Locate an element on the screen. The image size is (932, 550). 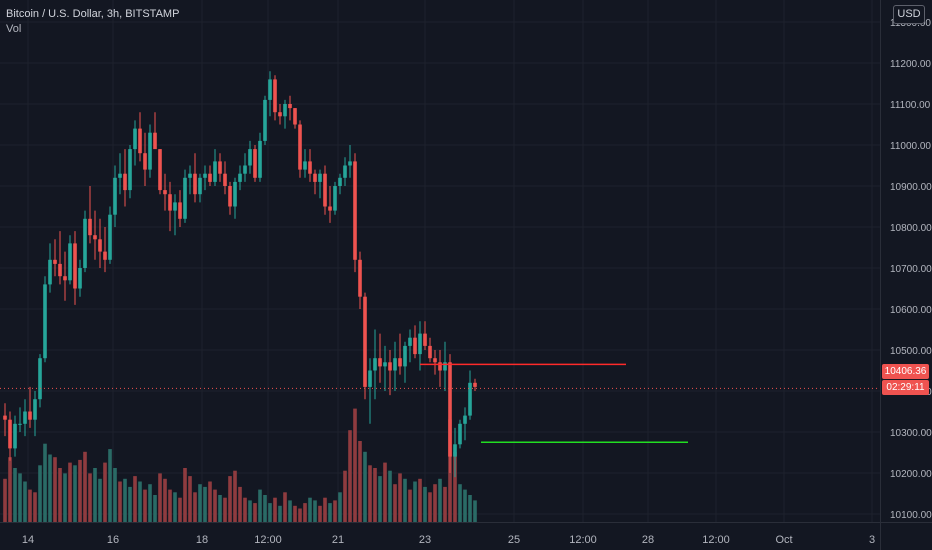
y-tick-label: 10700.00 is located at coordinates (911, 269).